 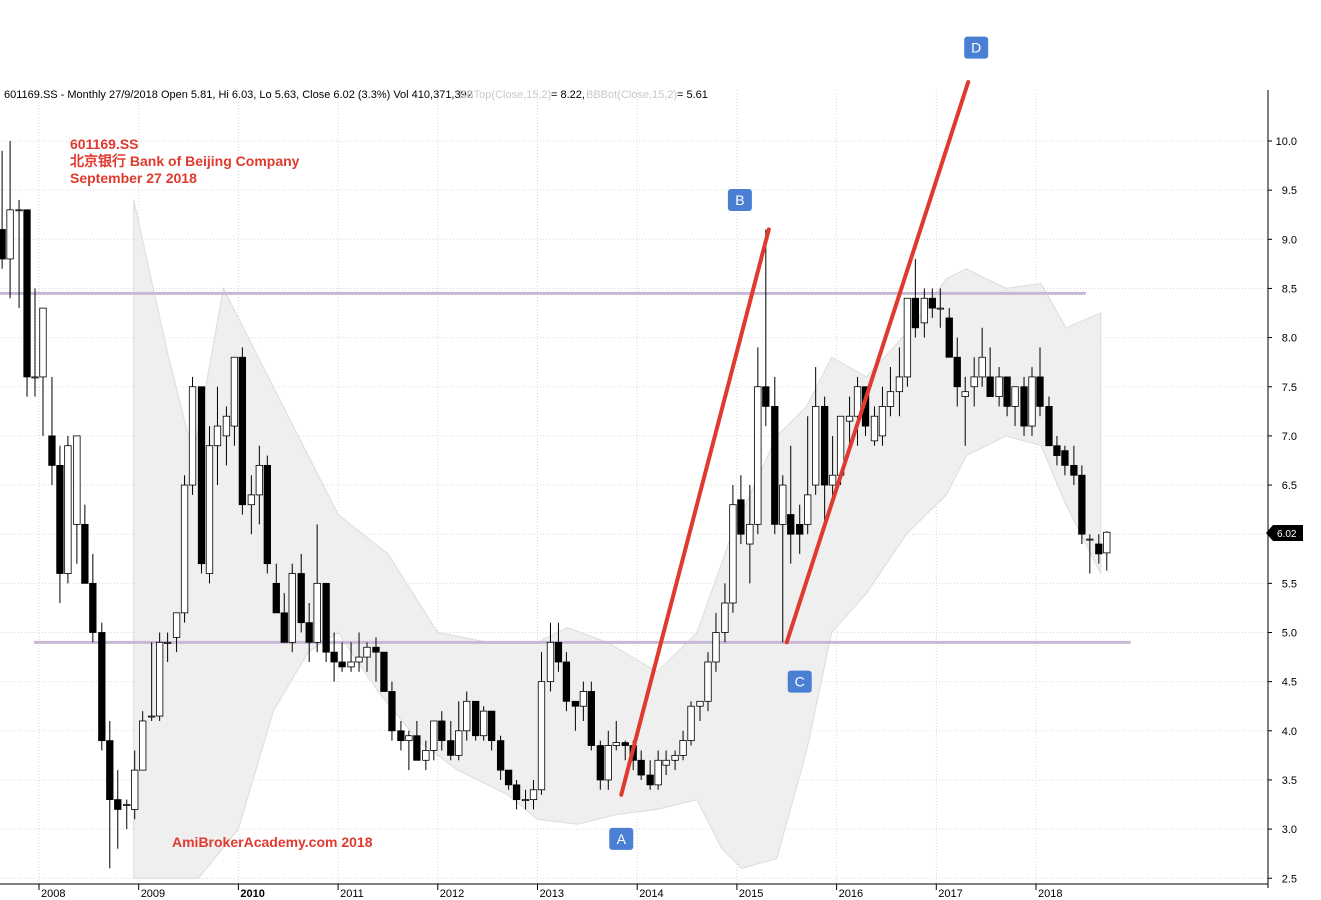 I want to click on watermark: AmiBrokerAcademy.com 2018, so click(x=272, y=842).